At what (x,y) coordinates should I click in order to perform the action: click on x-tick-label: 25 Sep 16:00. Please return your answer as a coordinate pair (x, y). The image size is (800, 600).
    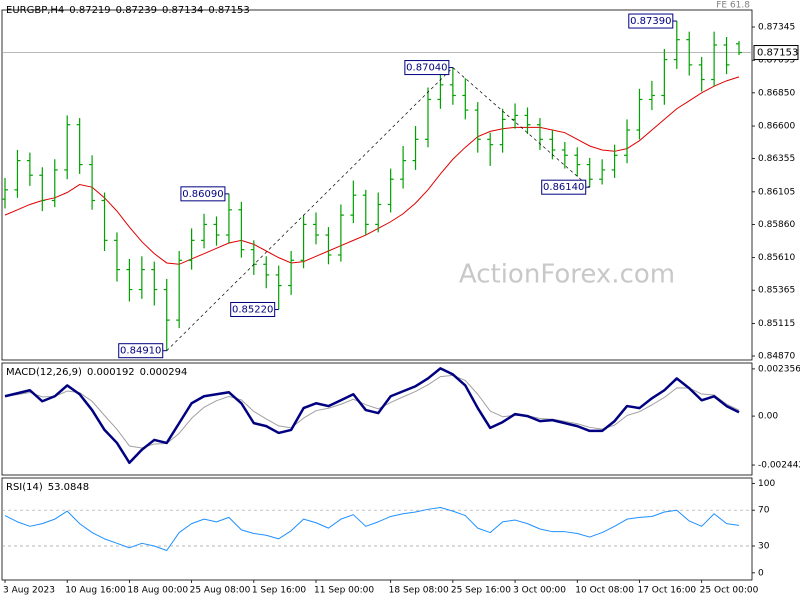
    Looking at the image, I should click on (481, 591).